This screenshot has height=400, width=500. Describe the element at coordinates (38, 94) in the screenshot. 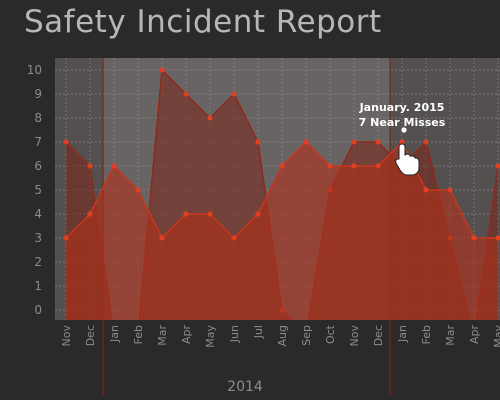

I see `y-tick-label: 9` at that location.